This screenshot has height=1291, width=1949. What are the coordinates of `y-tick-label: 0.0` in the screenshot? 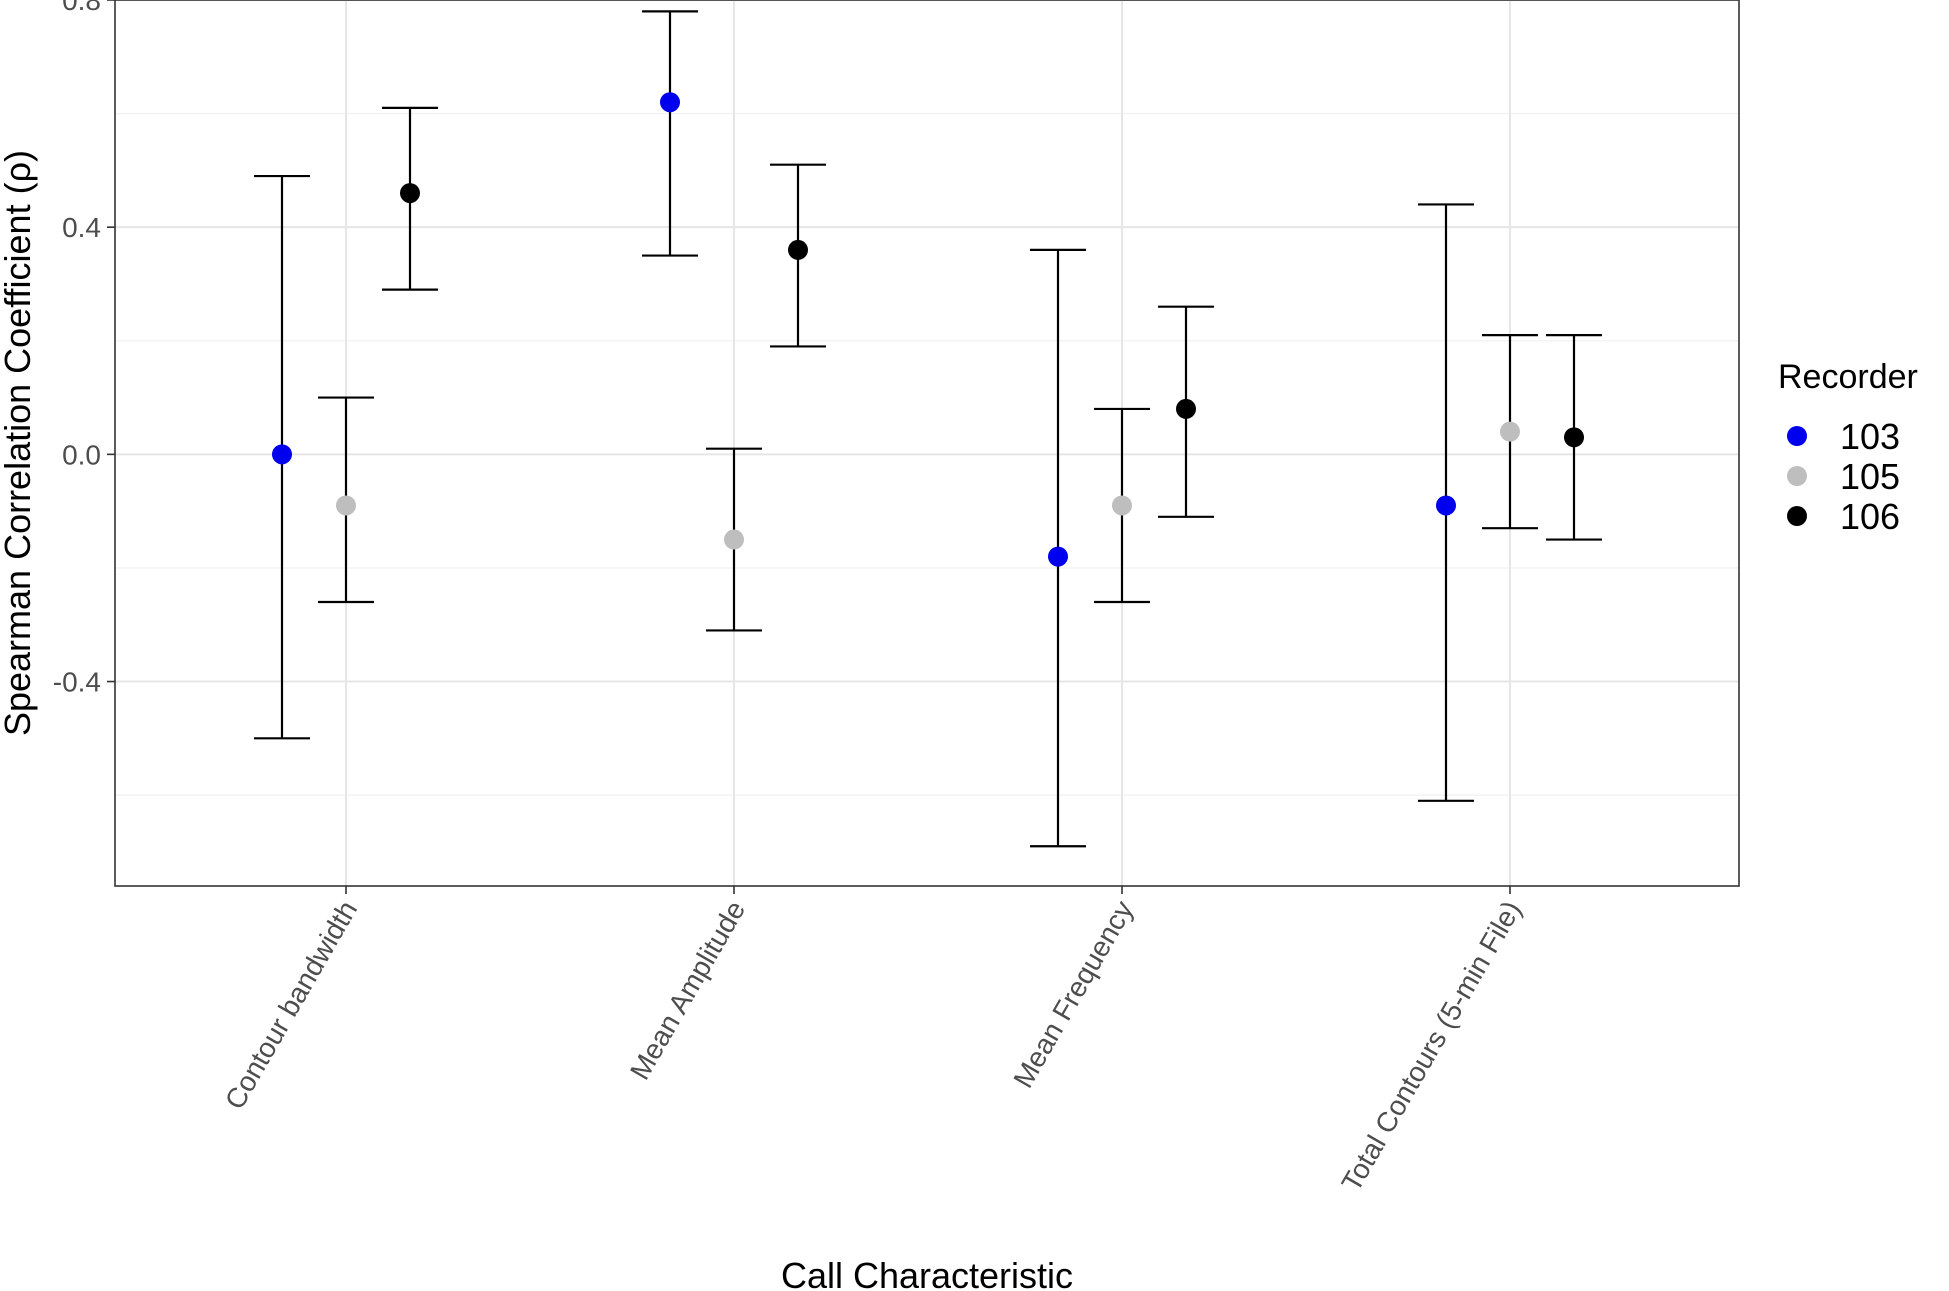 It's located at (81, 454).